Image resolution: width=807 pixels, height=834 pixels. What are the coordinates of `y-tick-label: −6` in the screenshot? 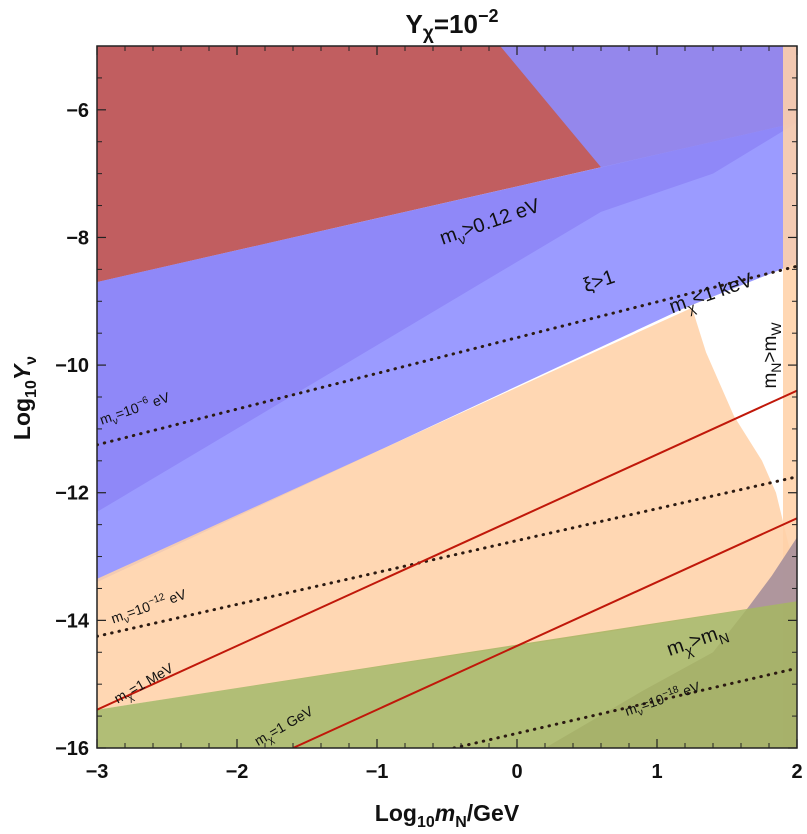 It's located at (77, 111).